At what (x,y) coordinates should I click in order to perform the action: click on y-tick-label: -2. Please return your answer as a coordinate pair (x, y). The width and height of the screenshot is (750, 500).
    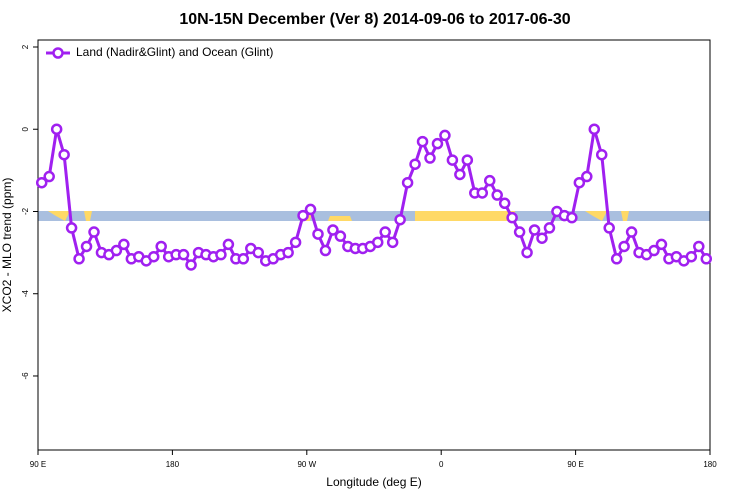
    Looking at the image, I should click on (25, 211).